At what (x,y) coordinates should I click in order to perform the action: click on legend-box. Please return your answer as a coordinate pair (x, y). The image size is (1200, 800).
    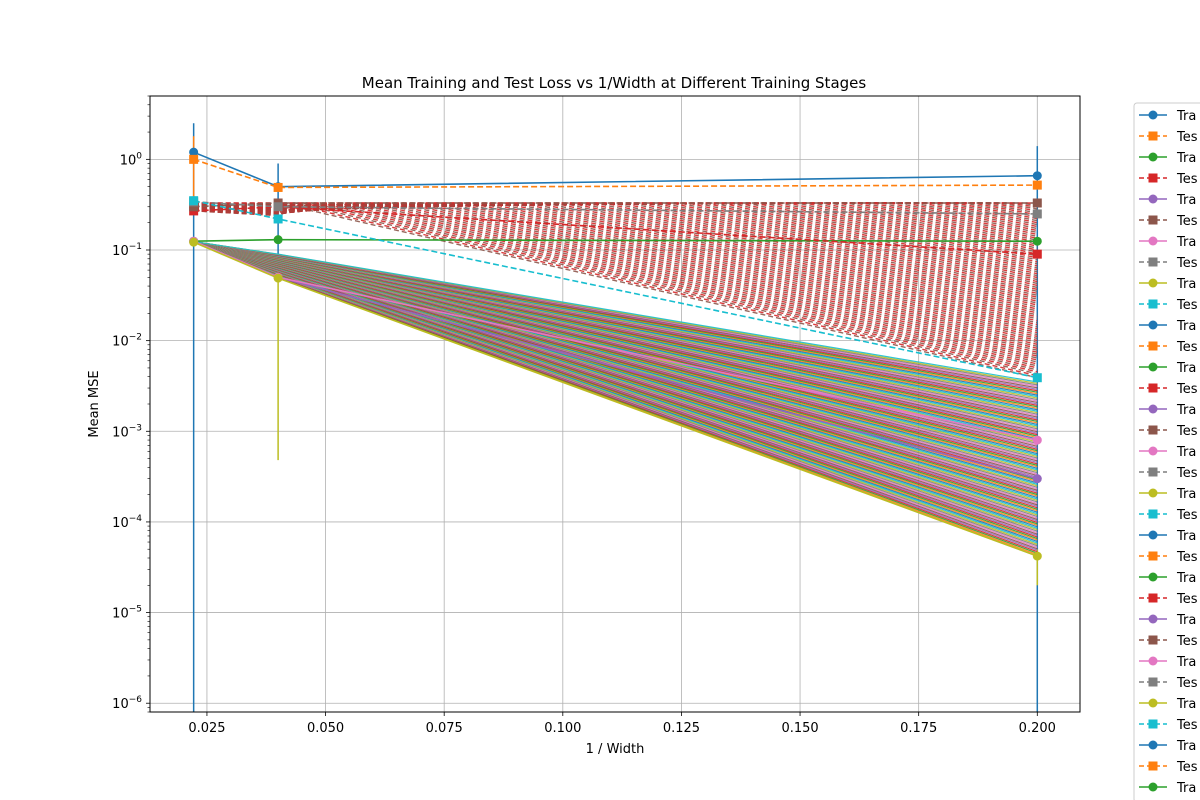
    Looking at the image, I should click on (1166, 451).